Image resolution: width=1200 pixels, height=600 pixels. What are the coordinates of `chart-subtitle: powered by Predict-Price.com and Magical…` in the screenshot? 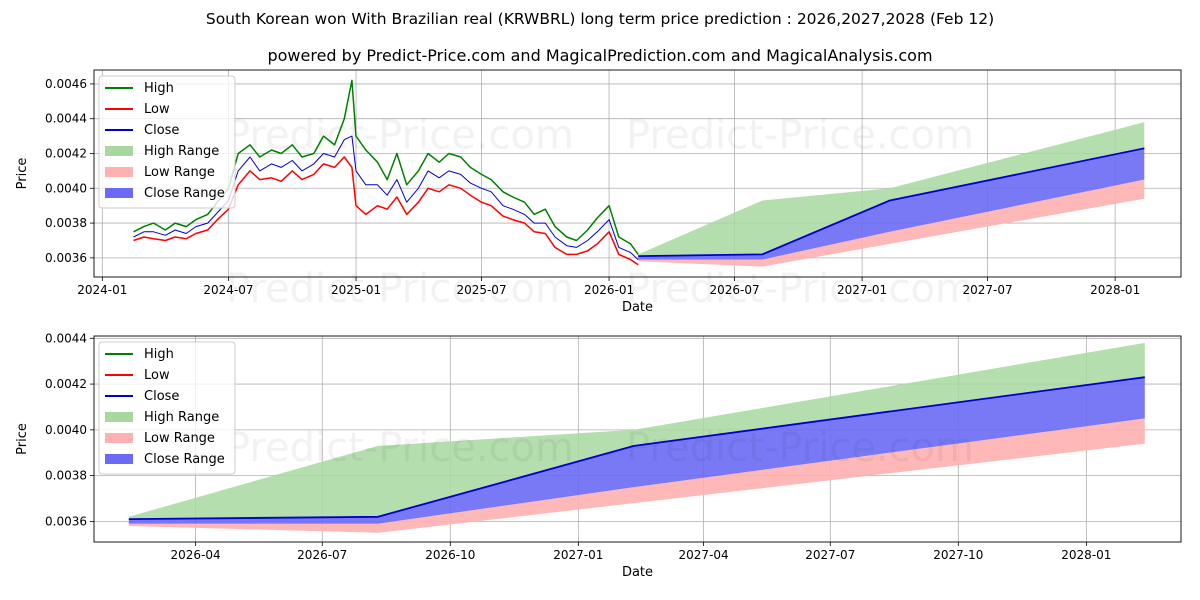 It's located at (600, 55).